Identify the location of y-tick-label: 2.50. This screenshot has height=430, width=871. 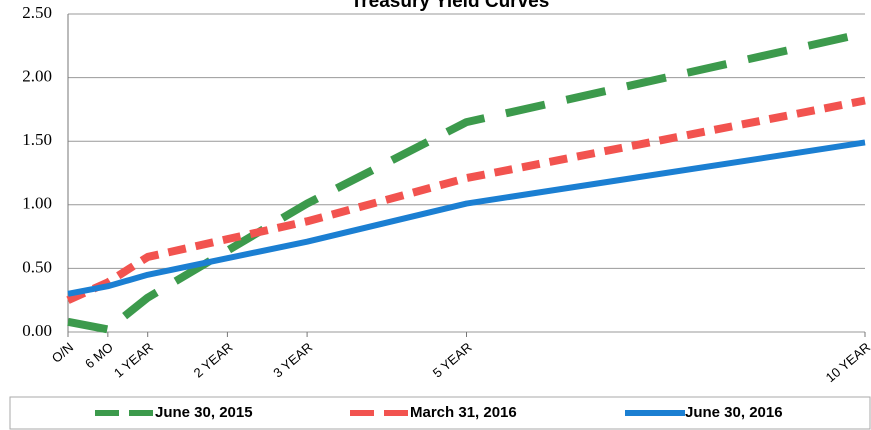
(37, 12).